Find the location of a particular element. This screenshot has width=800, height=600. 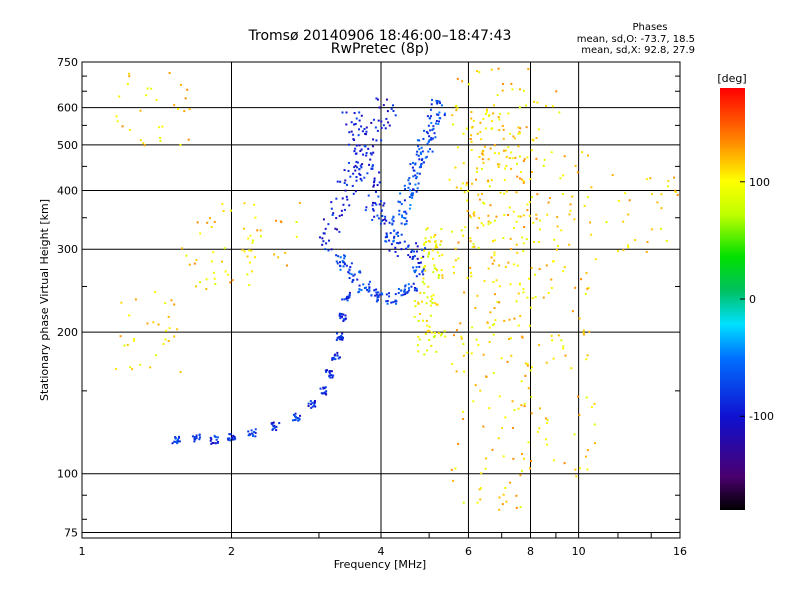

stats-x-mean: 92.8 is located at coordinates (655, 50).